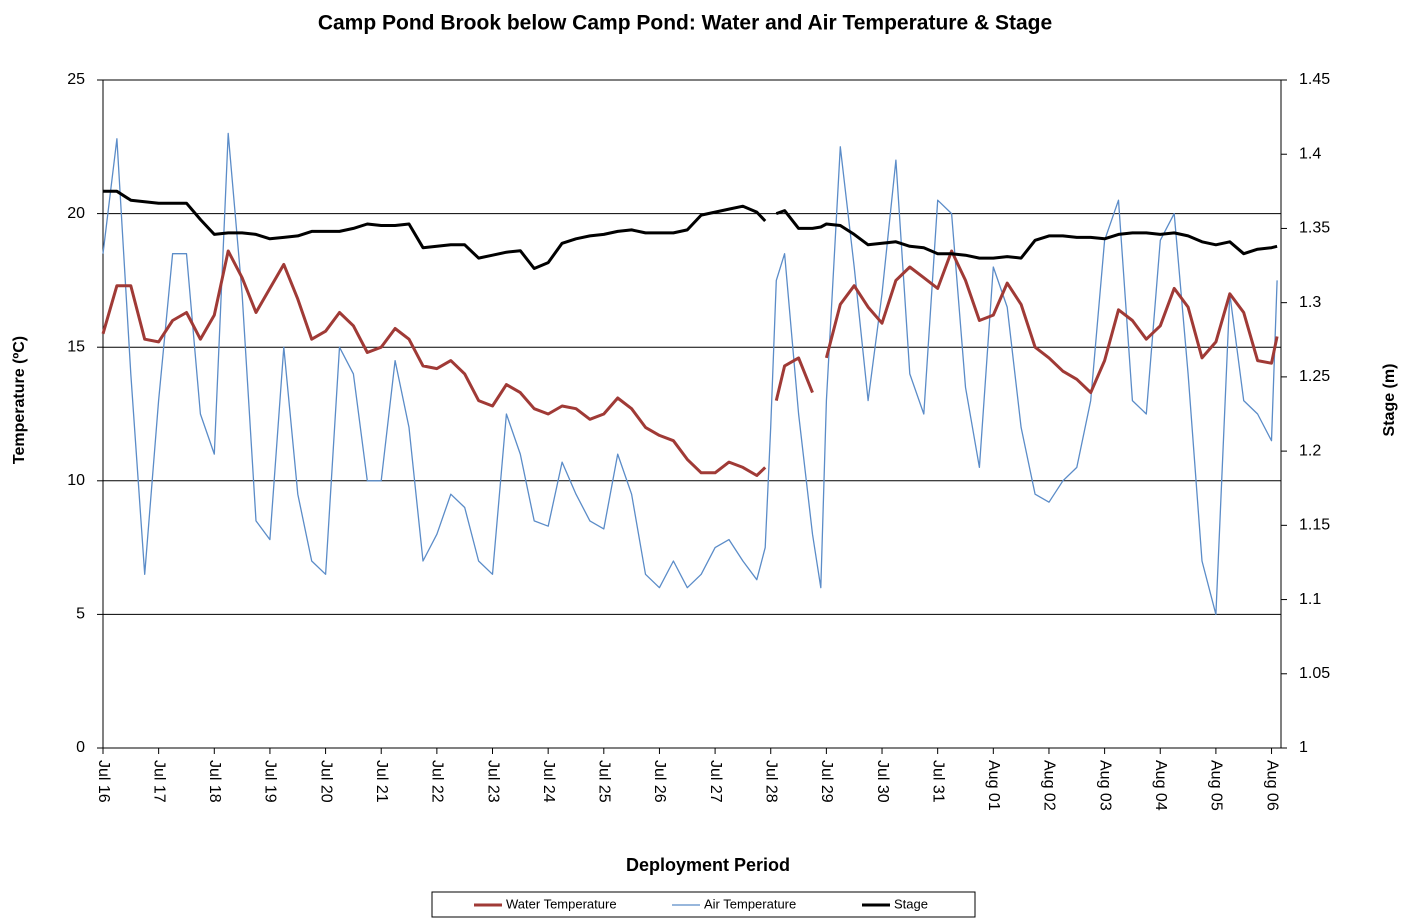 This screenshot has height=918, width=1416. What do you see at coordinates (270, 781) in the screenshot?
I see `x-tick-label: Jul 19` at bounding box center [270, 781].